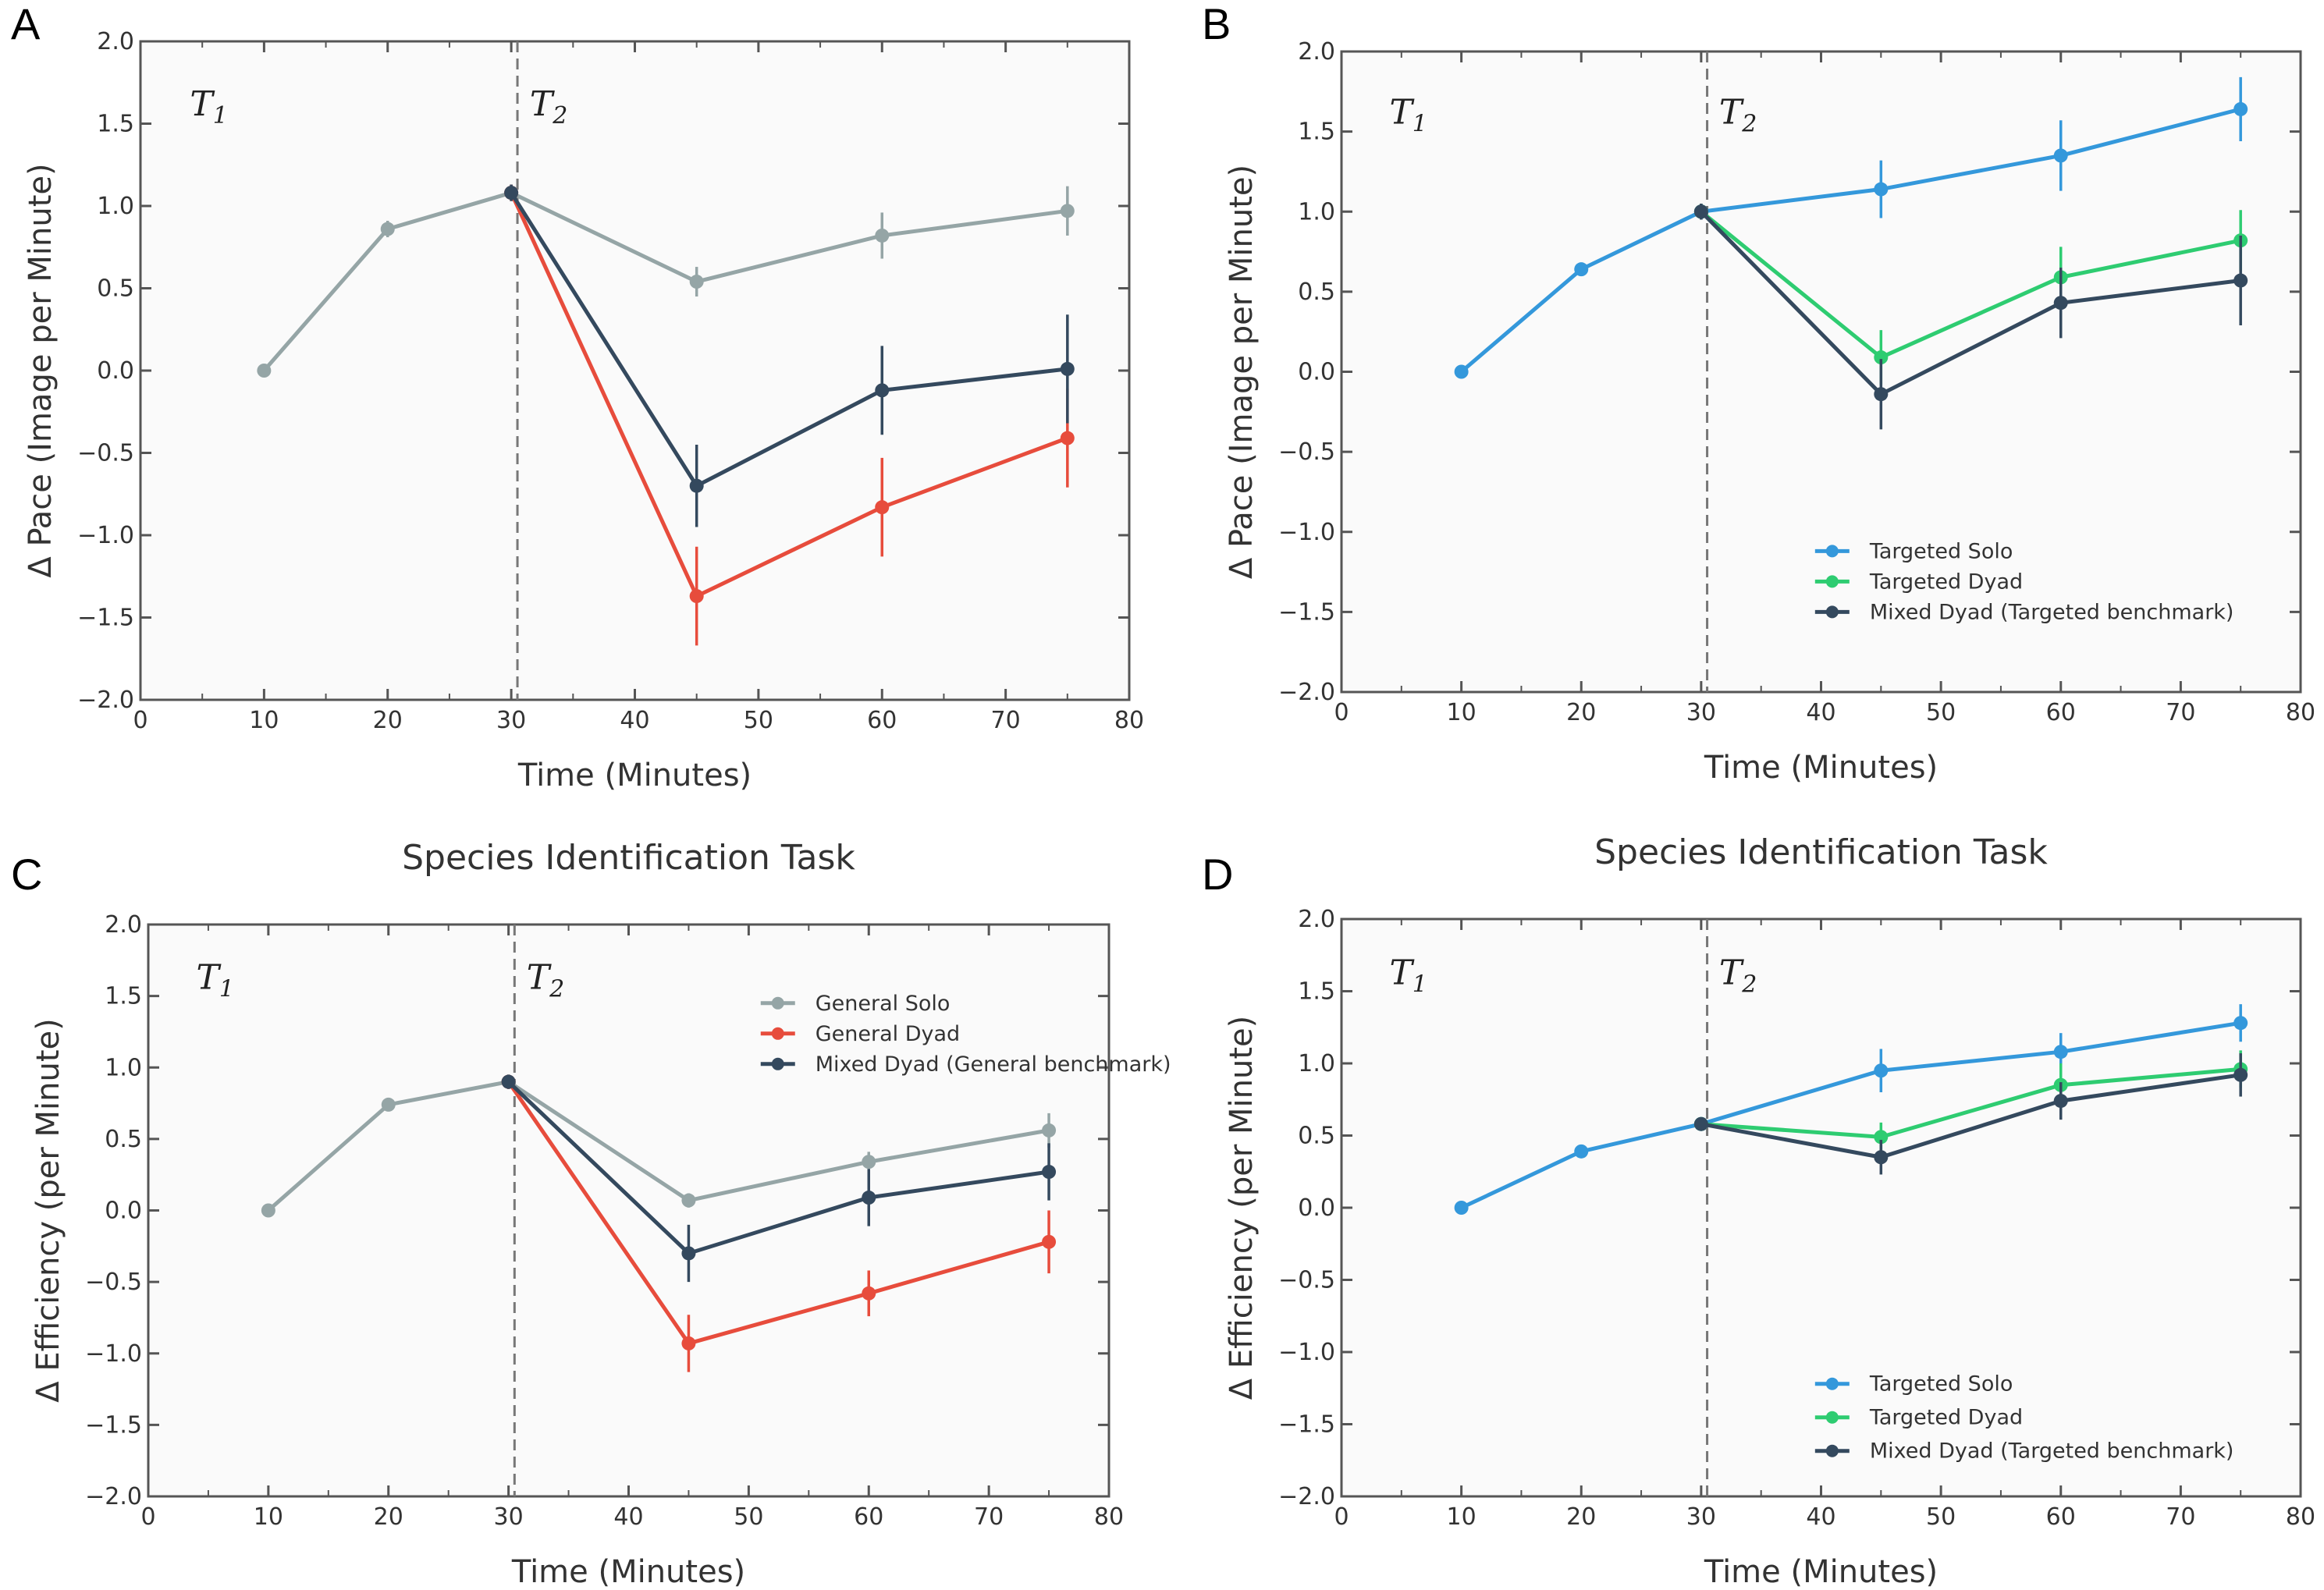 The width and height of the screenshot is (2324, 1590). I want to click on legend-label: Targeted Dyad, so click(1946, 1418).